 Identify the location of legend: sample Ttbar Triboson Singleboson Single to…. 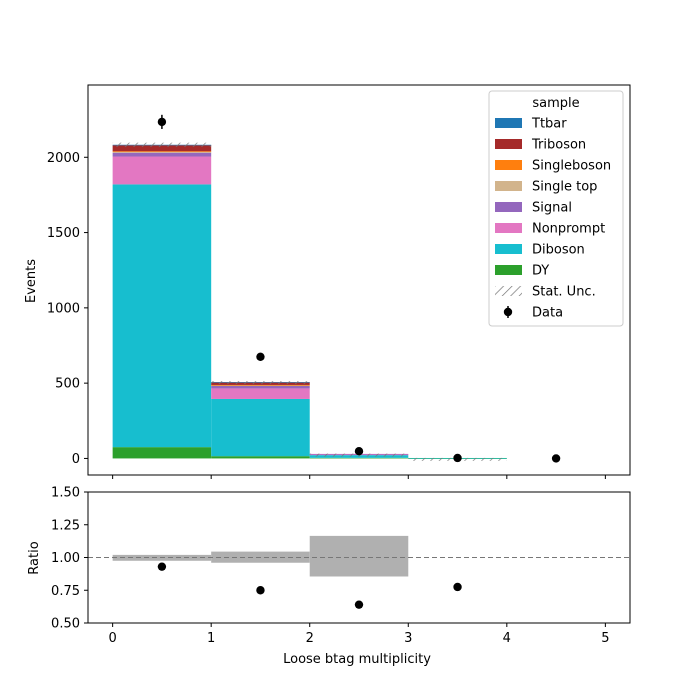
(556, 208).